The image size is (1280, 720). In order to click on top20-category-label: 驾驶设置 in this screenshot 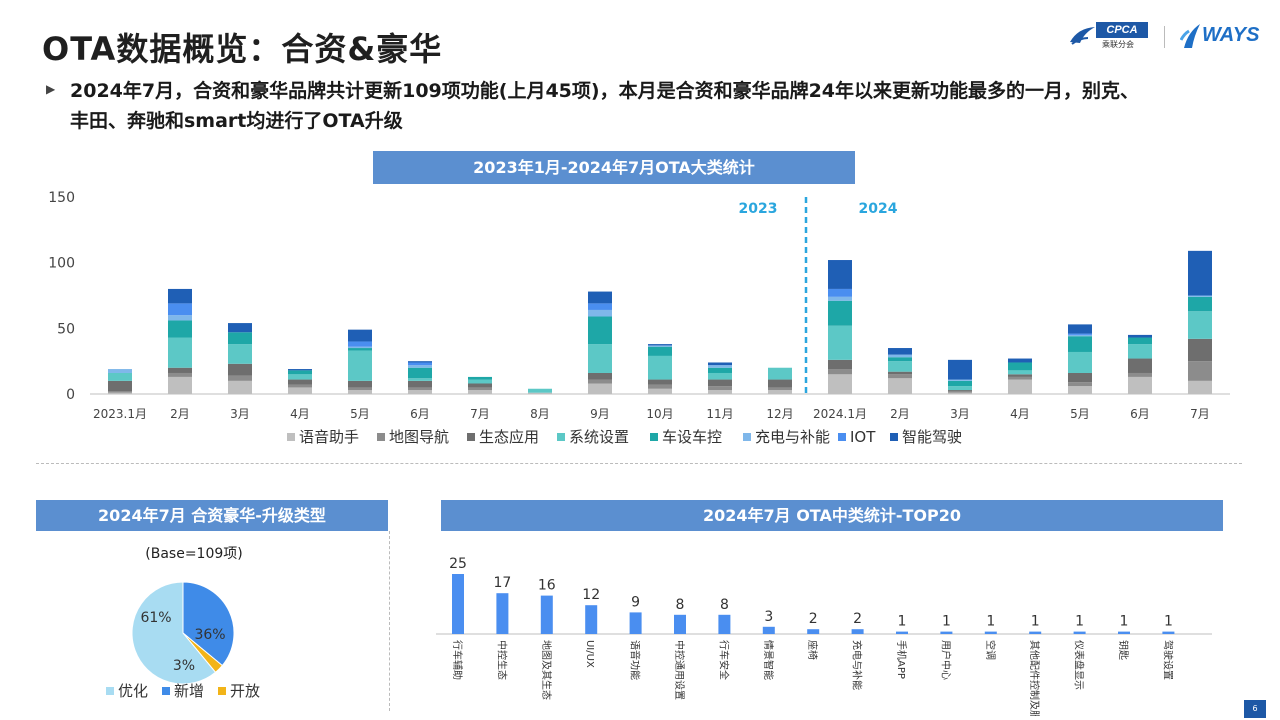, I will do `click(1167, 660)`.